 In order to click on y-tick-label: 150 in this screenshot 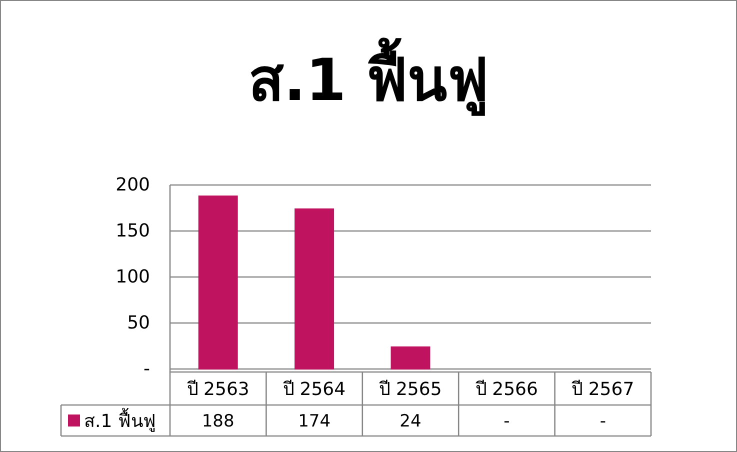, I will do `click(133, 231)`.